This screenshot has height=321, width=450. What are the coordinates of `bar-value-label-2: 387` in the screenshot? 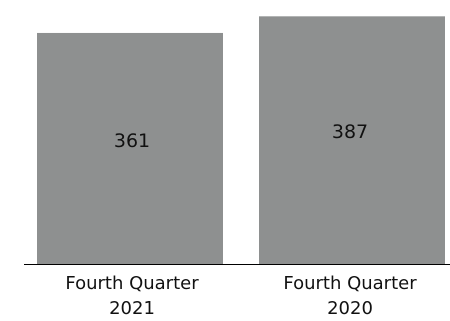 It's located at (350, 132).